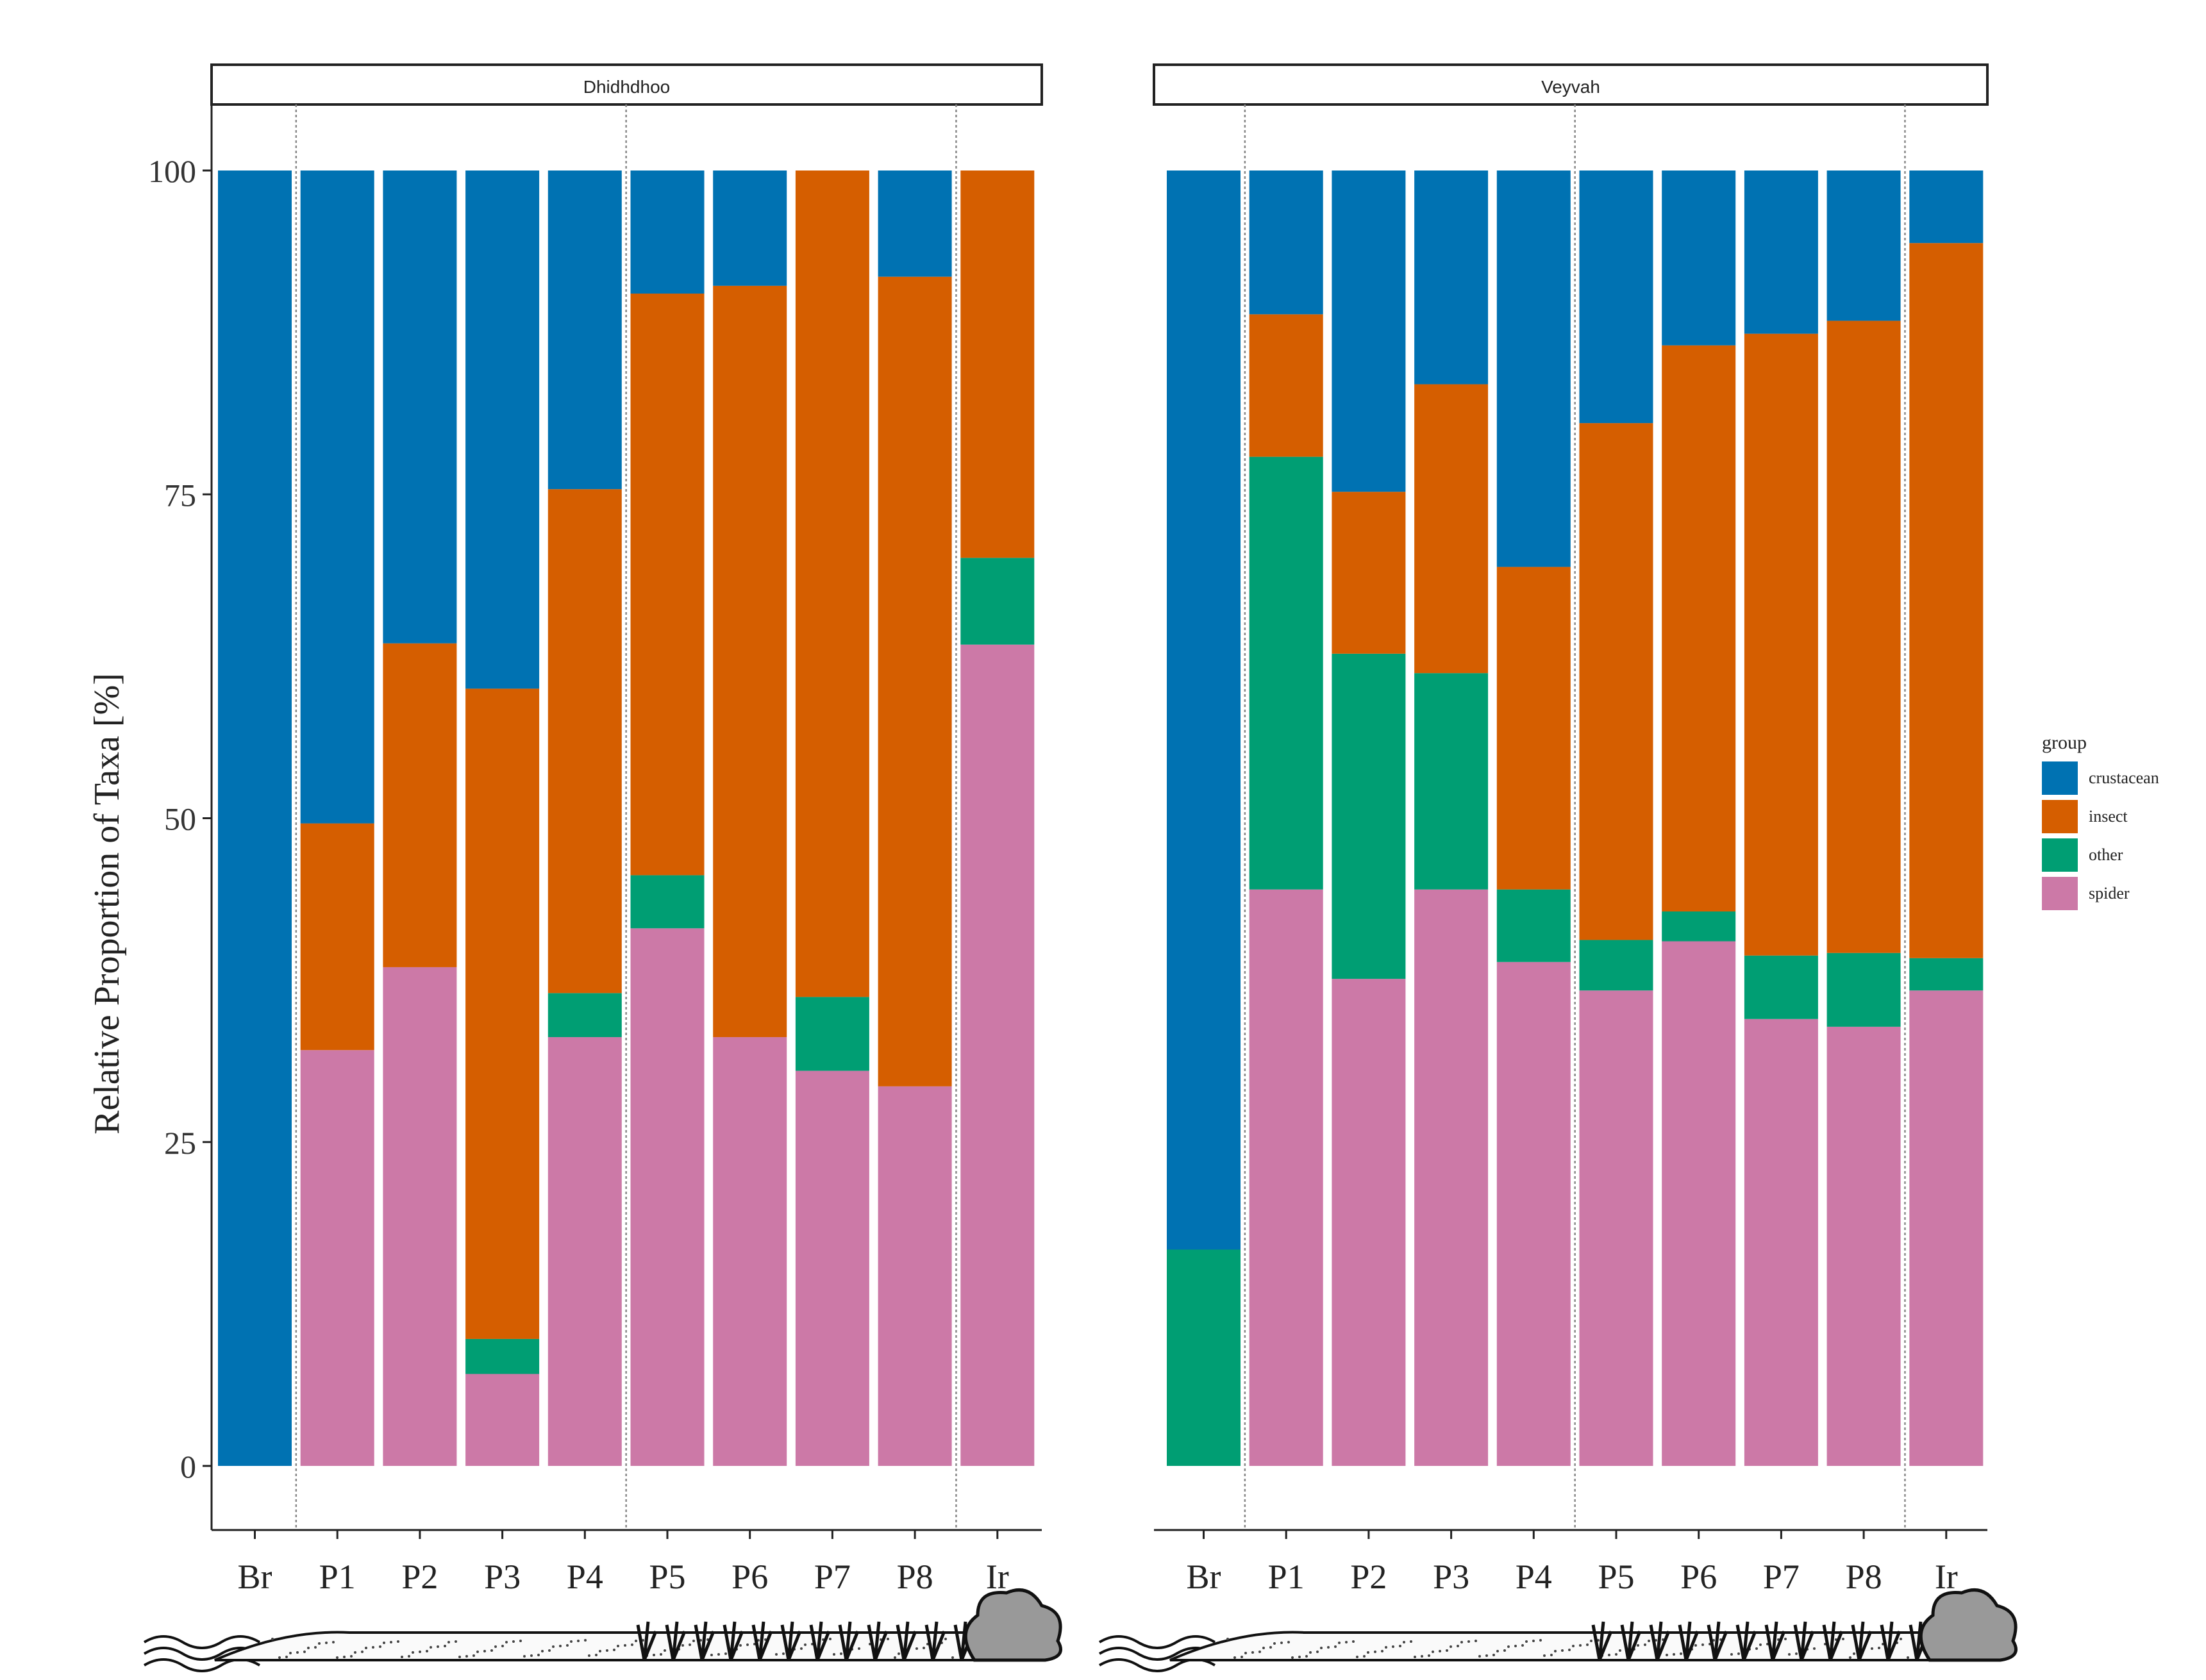  I want to click on bar-crustacean-p6, so click(1699, 257).